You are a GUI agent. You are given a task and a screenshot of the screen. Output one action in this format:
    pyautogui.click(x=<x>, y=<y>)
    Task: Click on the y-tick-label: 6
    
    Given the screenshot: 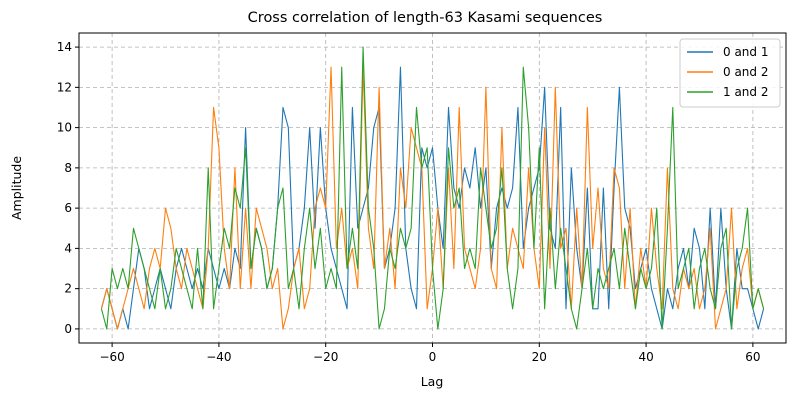 What is the action you would take?
    pyautogui.click(x=68, y=208)
    